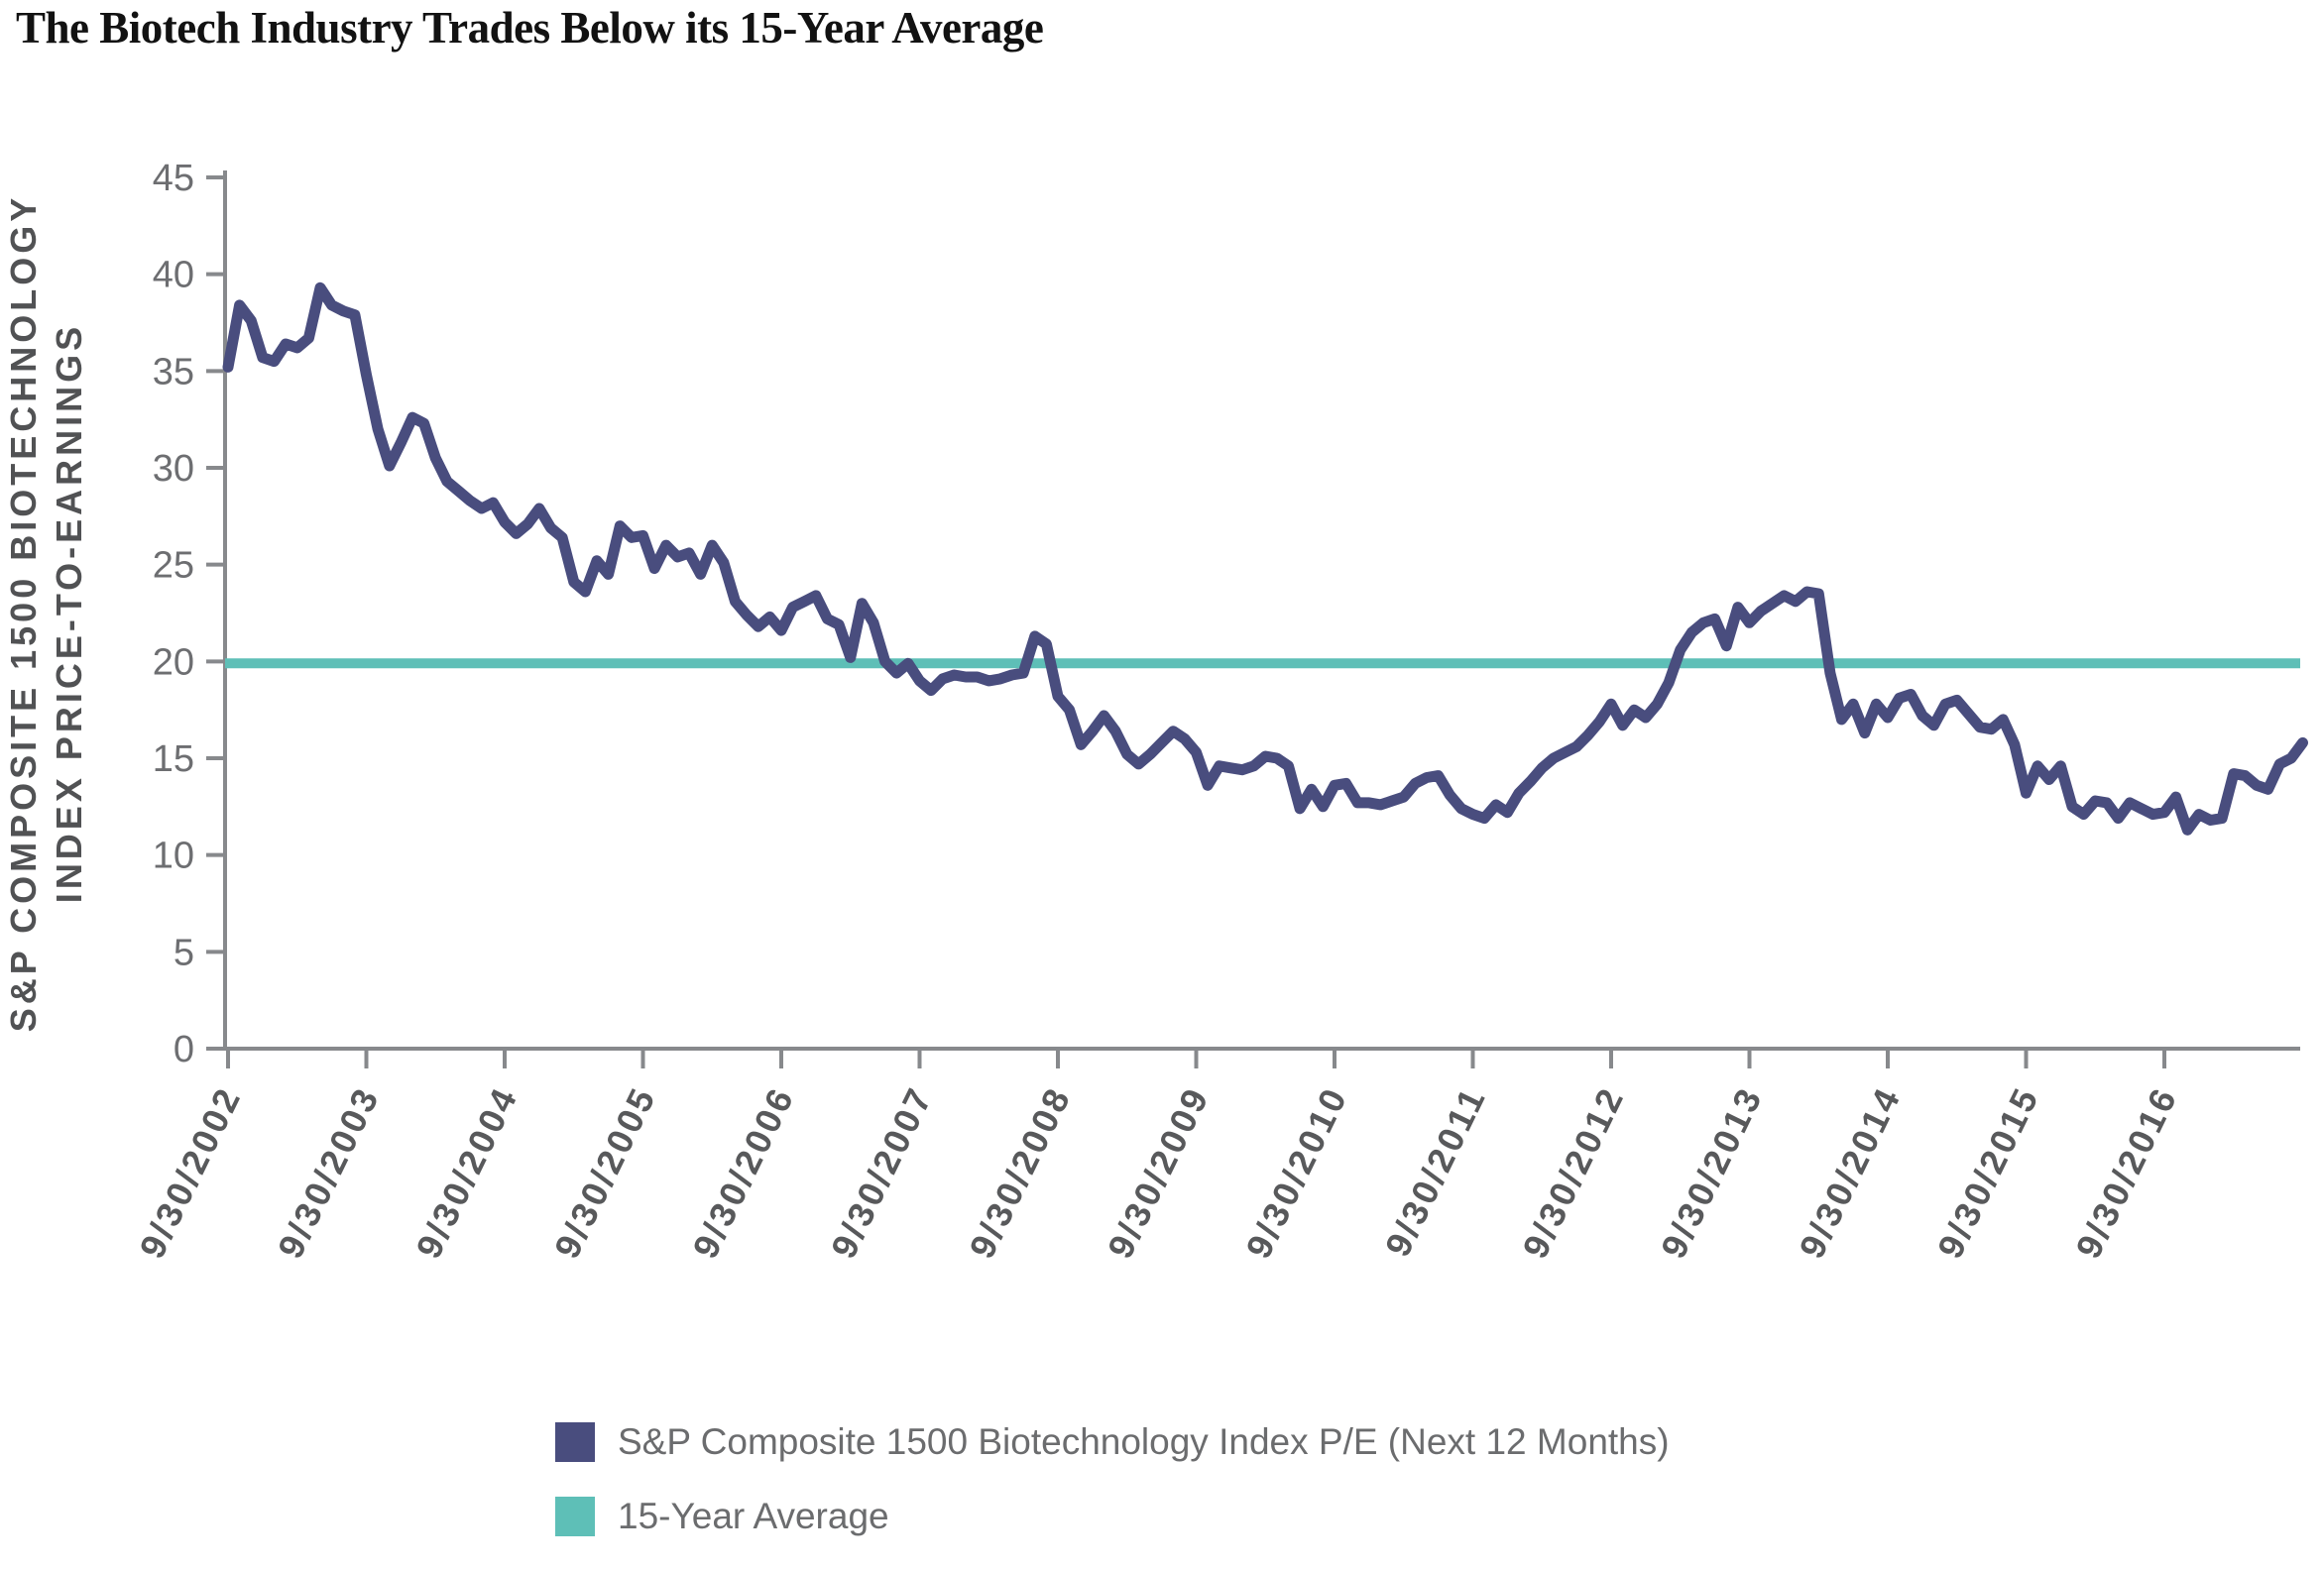  I want to click on average-series-label: 15-Year Average, so click(753, 1516).